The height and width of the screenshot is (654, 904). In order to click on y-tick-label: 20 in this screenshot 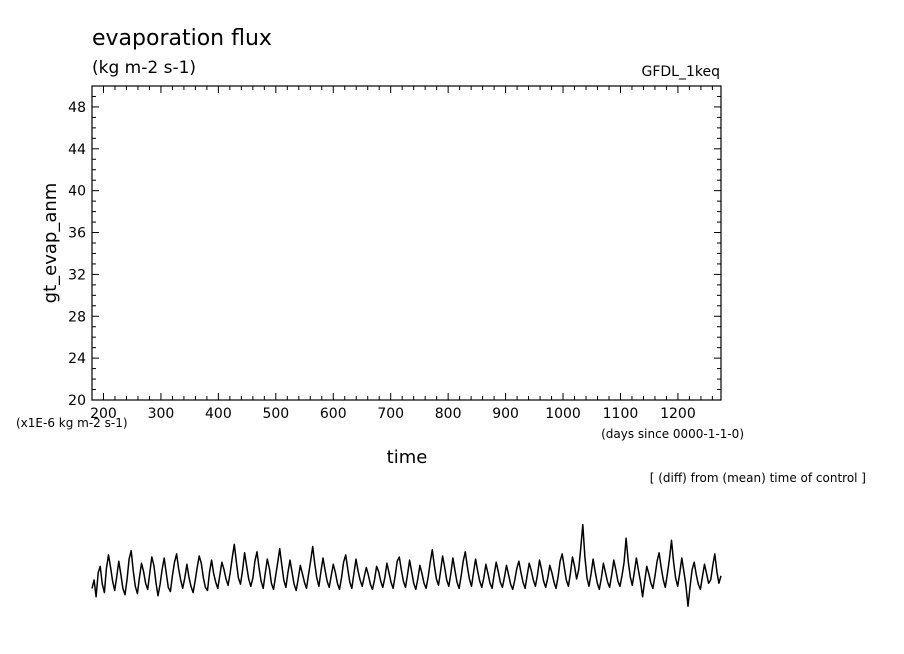, I will do `click(77, 401)`.